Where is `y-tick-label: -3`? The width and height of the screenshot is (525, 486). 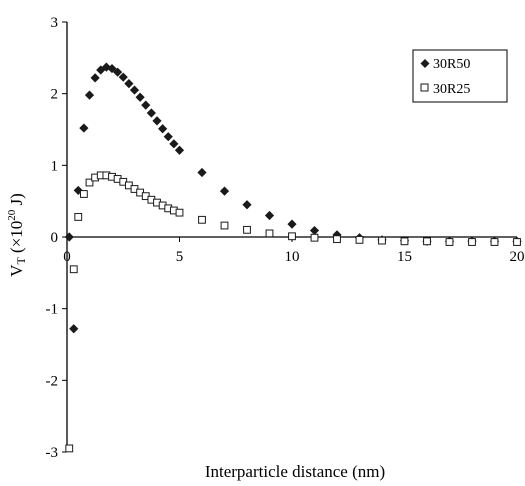 y-tick-label: -3 is located at coordinates (52, 453).